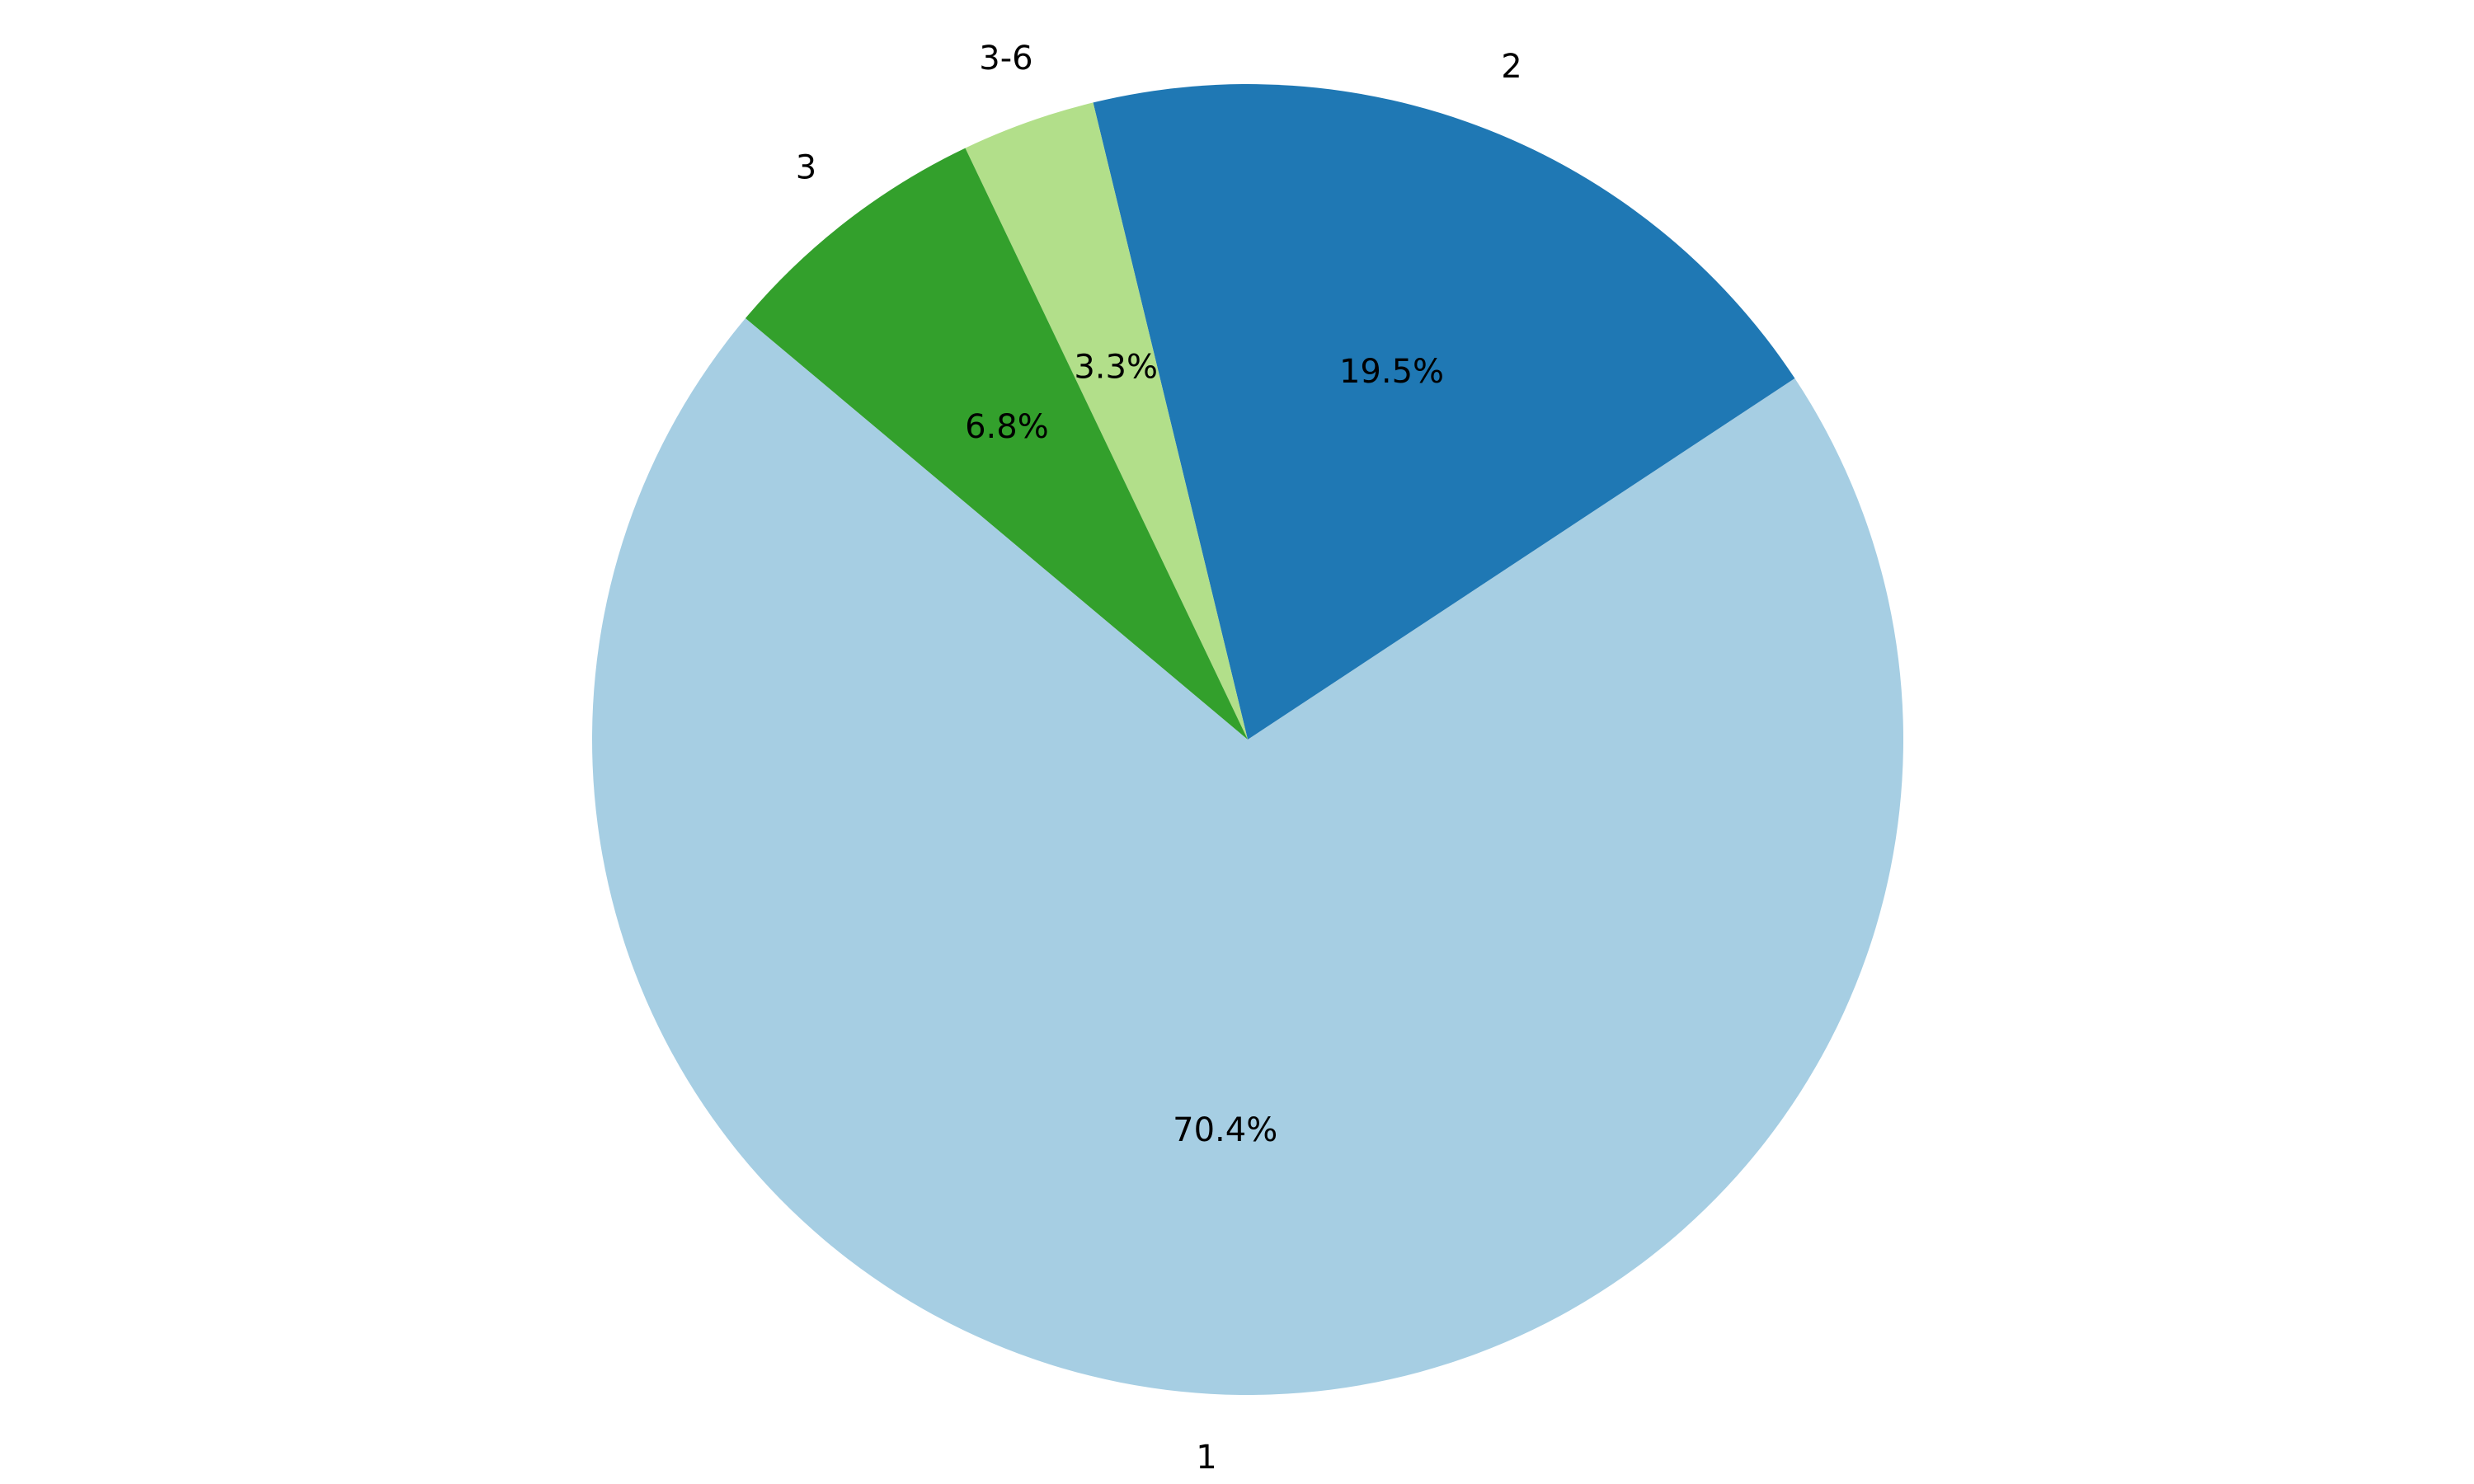 The width and height of the screenshot is (2474, 1484). What do you see at coordinates (1206, 1458) in the screenshot?
I see `slice-label: 1` at bounding box center [1206, 1458].